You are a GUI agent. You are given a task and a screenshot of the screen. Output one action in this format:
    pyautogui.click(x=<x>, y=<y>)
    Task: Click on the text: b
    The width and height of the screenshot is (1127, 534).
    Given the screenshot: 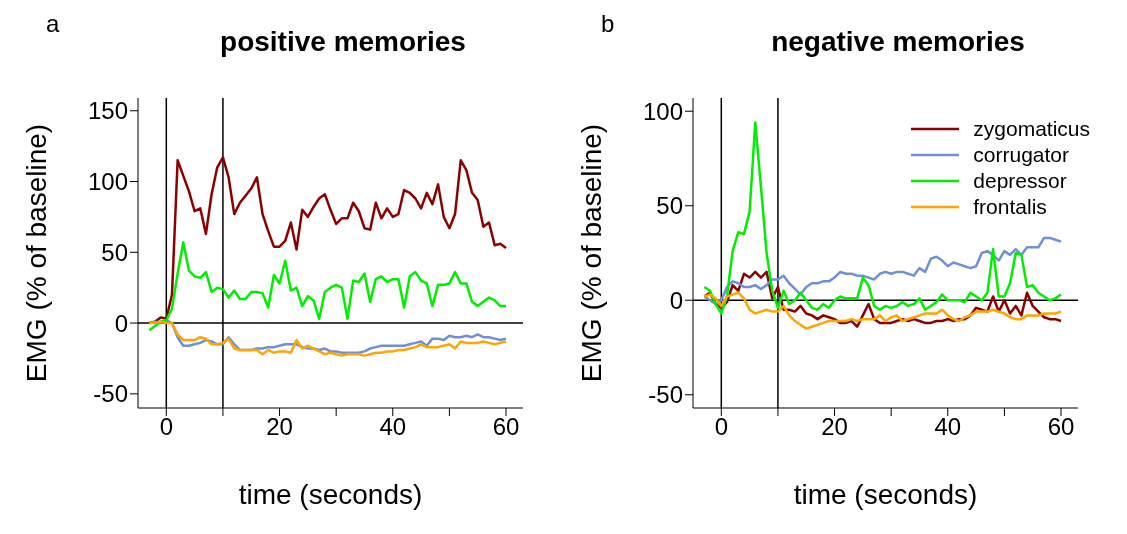 What is the action you would take?
    pyautogui.click(x=608, y=24)
    